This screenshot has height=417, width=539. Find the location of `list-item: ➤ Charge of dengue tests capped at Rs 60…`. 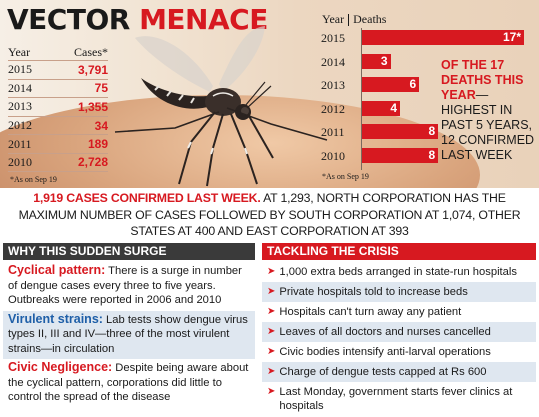

list-item: ➤ Charge of dengue tests capped at Rs 60… is located at coordinates (399, 372).